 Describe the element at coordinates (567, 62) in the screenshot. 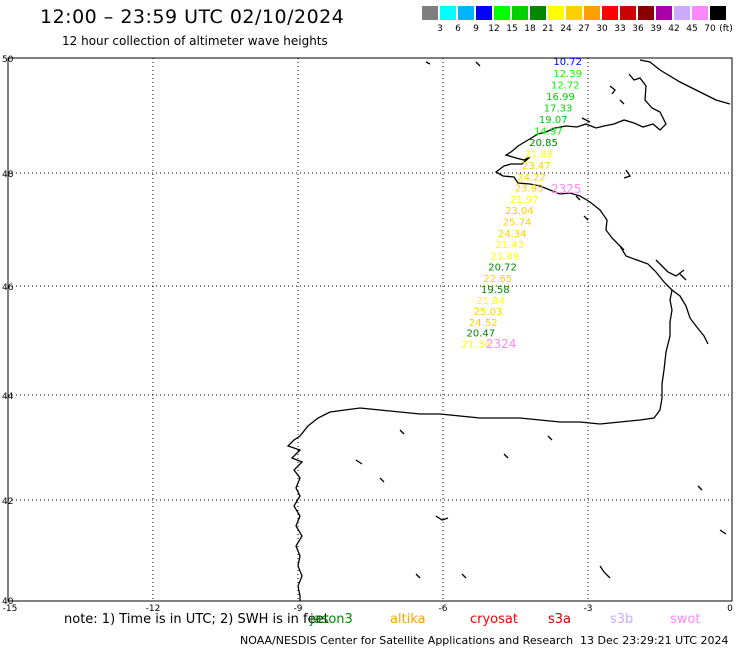

I see `wave-height-label: 10.72` at that location.